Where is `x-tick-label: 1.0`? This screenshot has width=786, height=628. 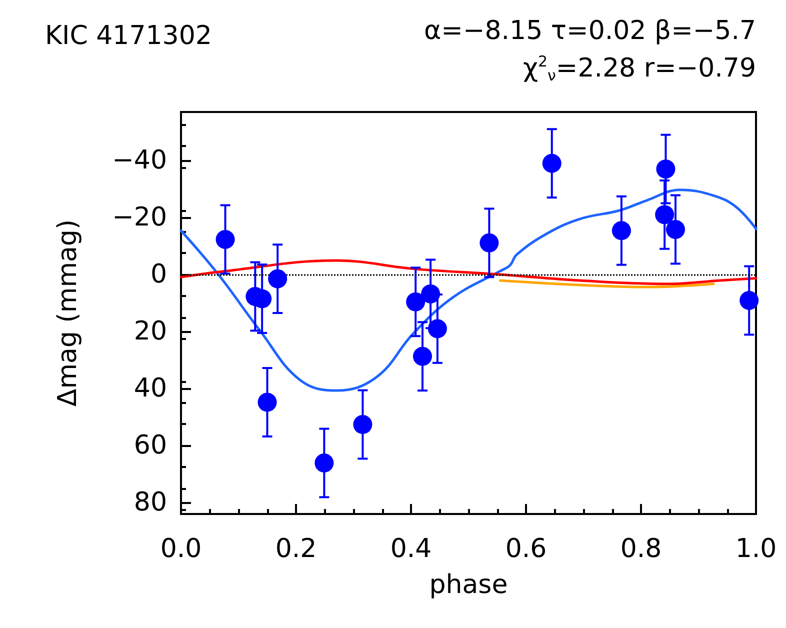 x-tick-label: 1.0 is located at coordinates (756, 549).